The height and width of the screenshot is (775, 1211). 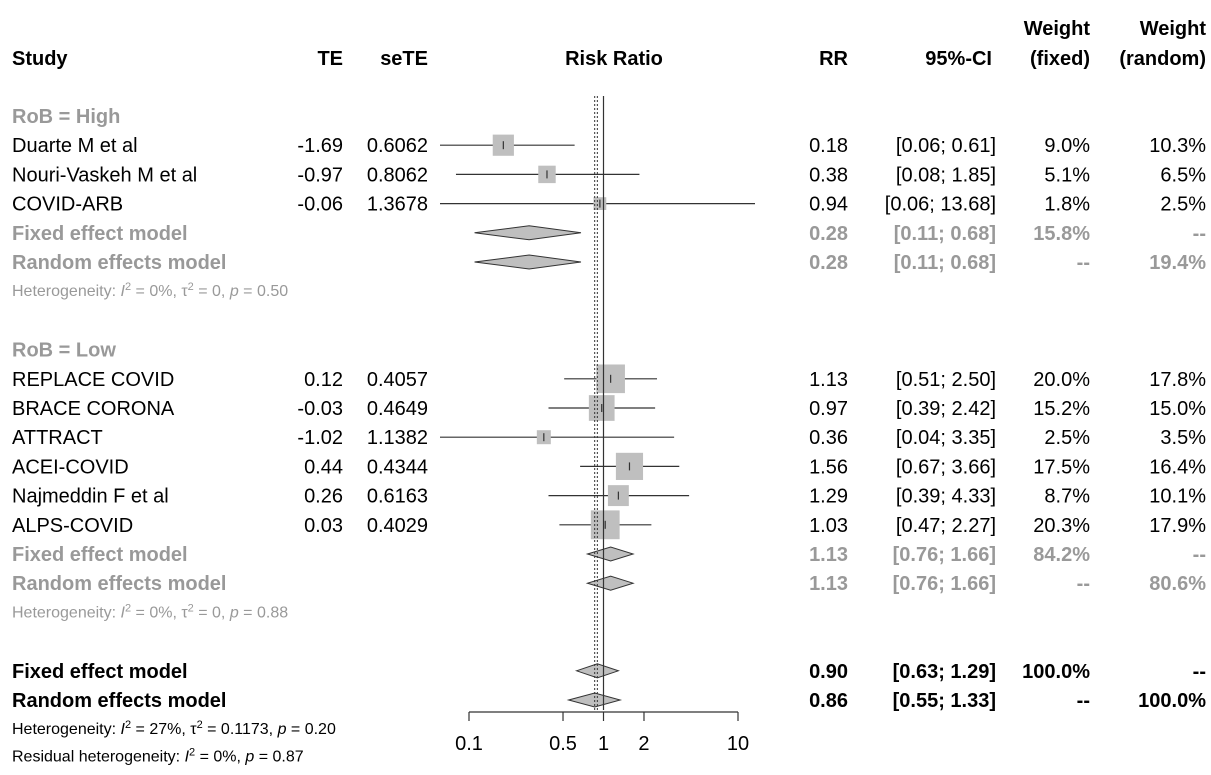 I want to click on sete-value: 0.4029, so click(x=397, y=526).